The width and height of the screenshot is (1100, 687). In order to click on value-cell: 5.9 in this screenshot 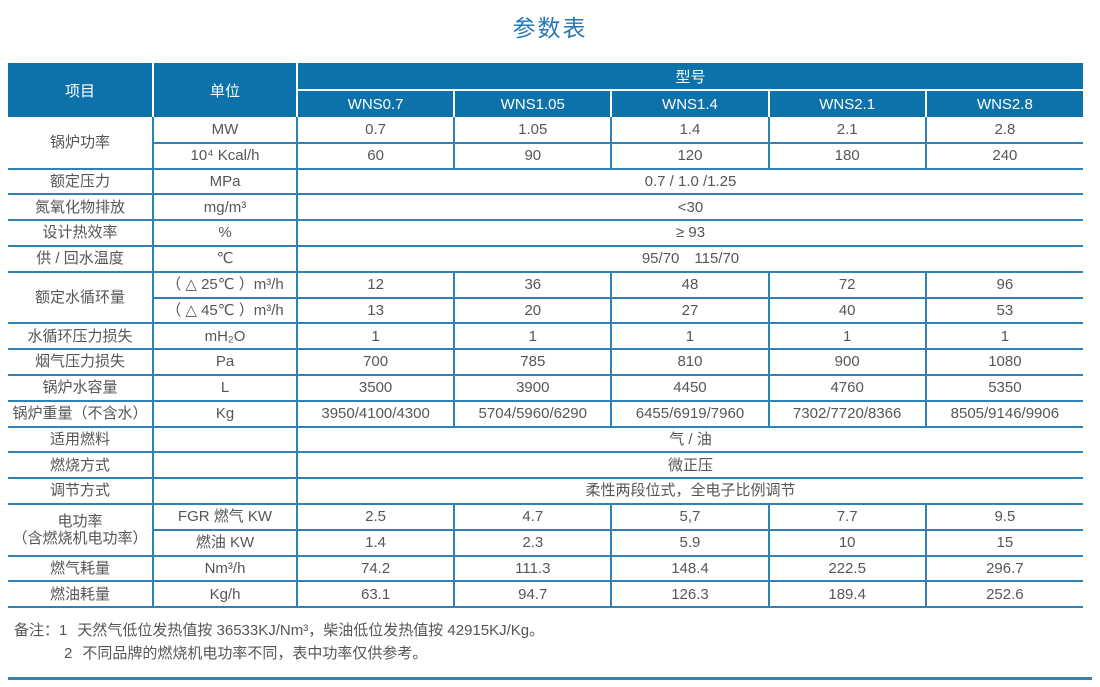, I will do `click(689, 543)`.